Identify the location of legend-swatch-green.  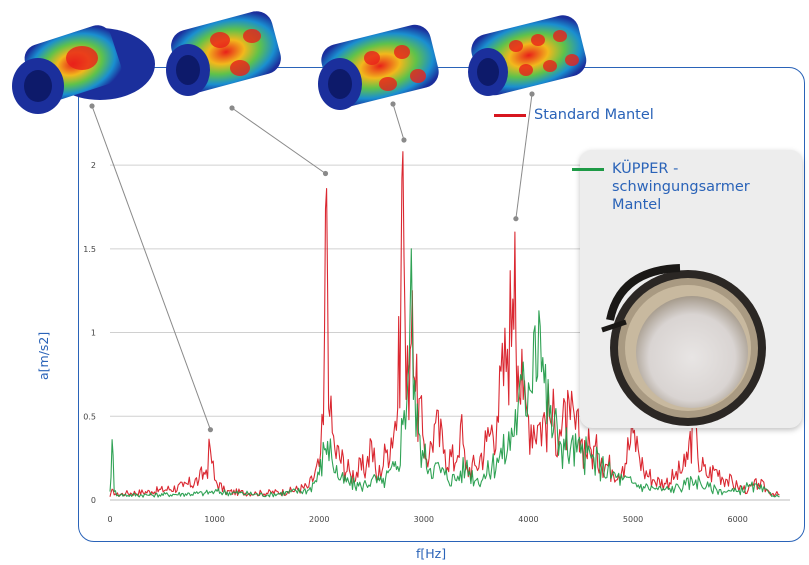
(588, 169).